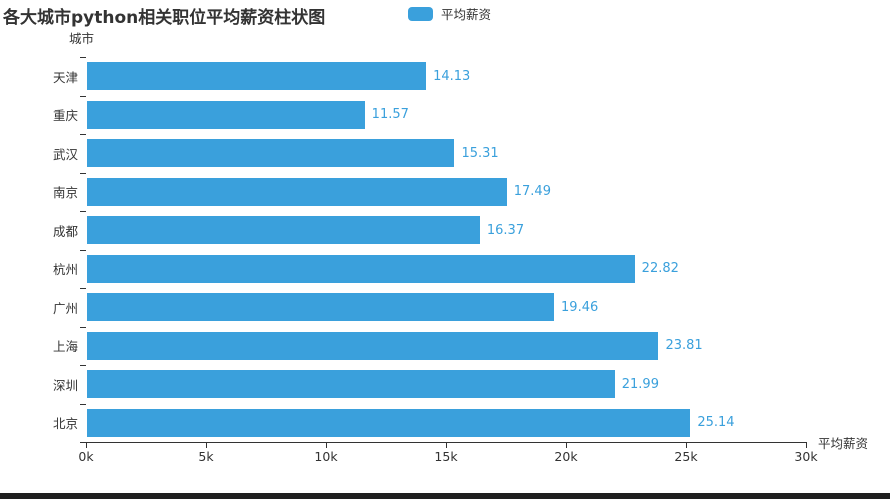 The image size is (890, 499). What do you see at coordinates (446, 456) in the screenshot?
I see `x-axis-tick-label: 15k` at bounding box center [446, 456].